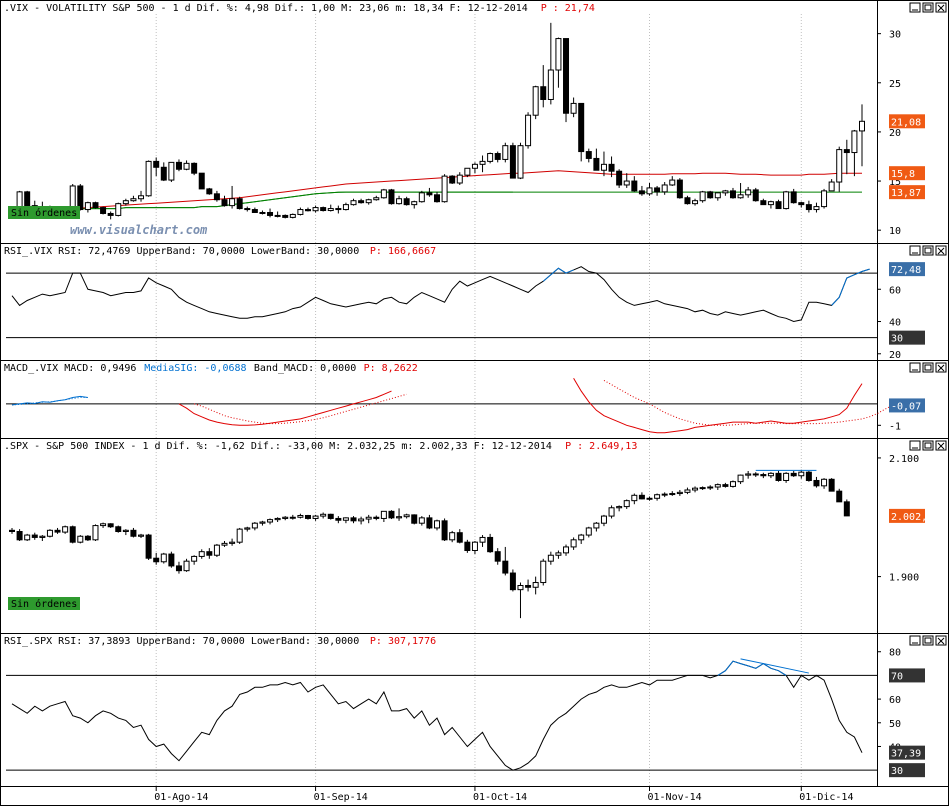  Describe the element at coordinates (915, 517) in the screenshot. I see `spx-last-price-tag: 2.002,33` at that location.